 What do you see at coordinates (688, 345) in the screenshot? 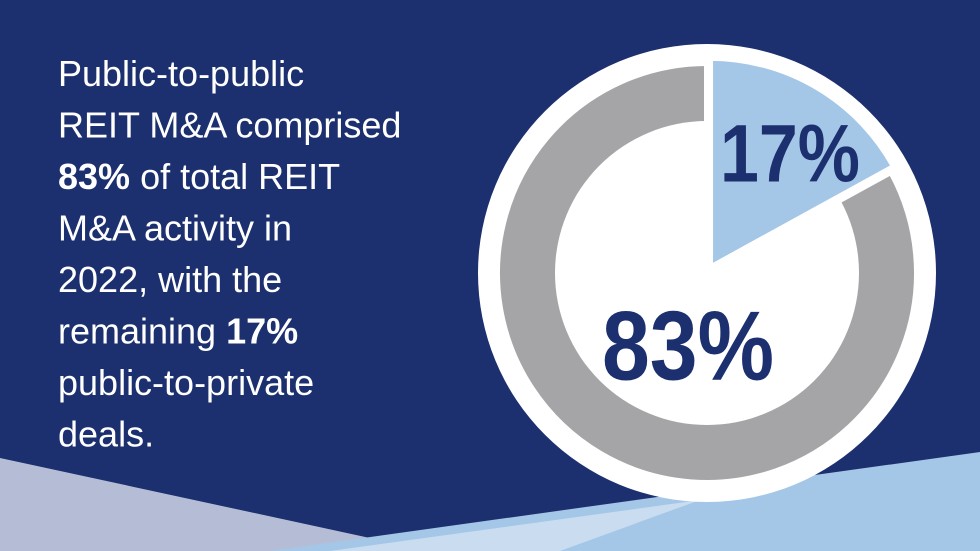
I see `slice-label: 83%` at bounding box center [688, 345].